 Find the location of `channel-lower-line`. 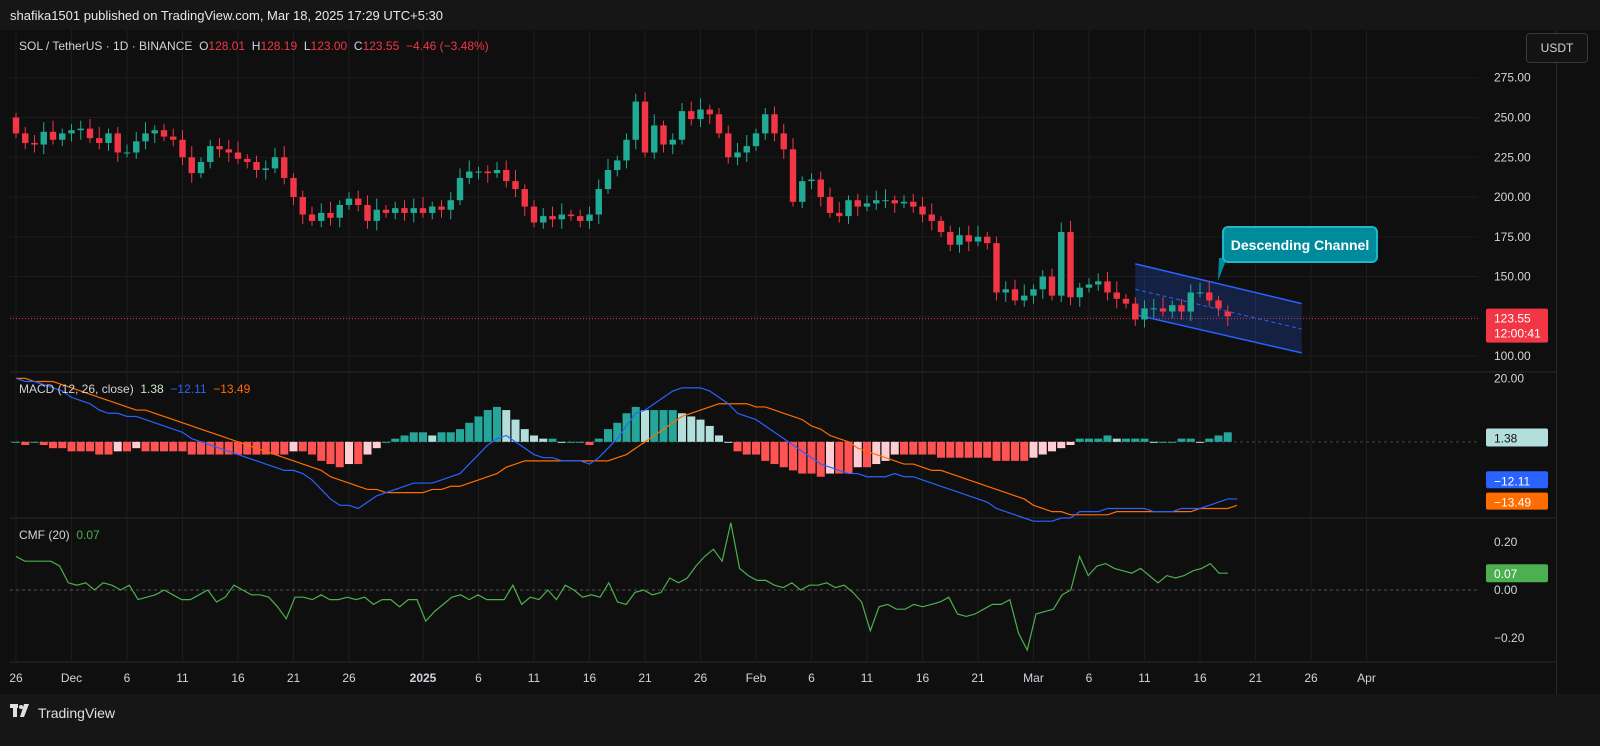

channel-lower-line is located at coordinates (1218, 334).